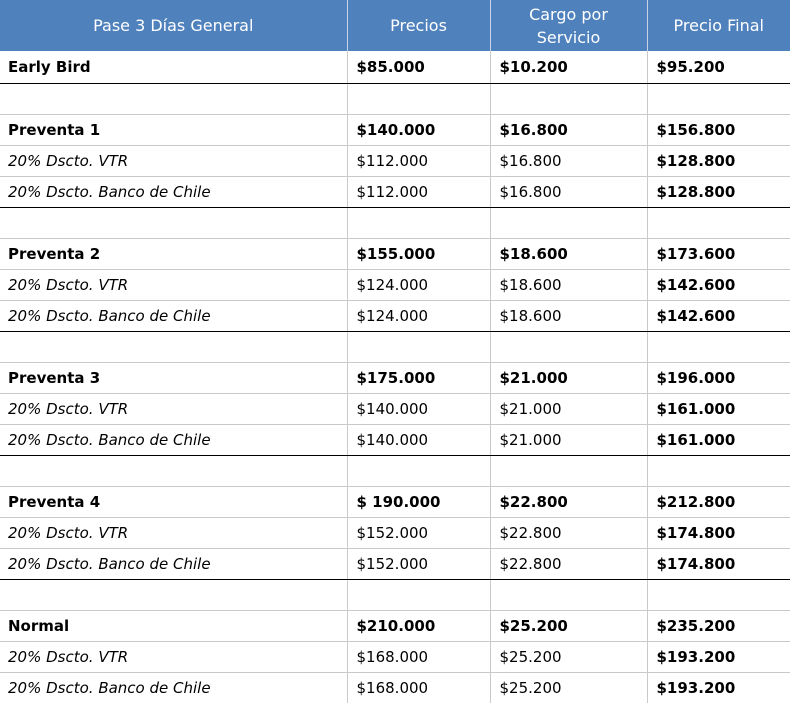  I want to click on row-precio: $175.000, so click(419, 378).